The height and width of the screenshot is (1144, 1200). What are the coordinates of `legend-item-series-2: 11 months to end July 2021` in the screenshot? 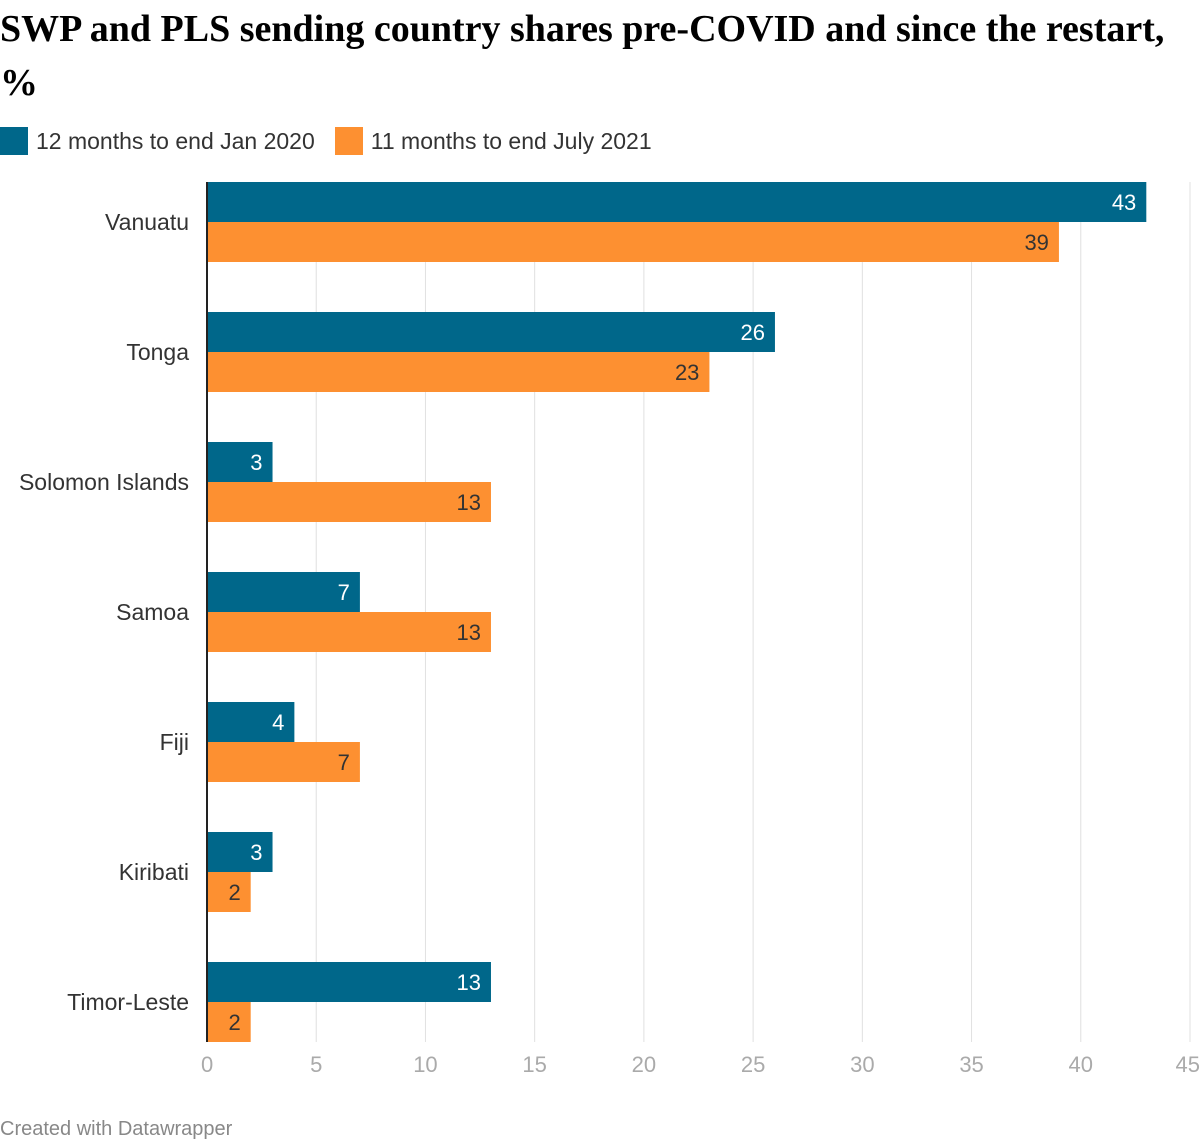 It's located at (493, 141).